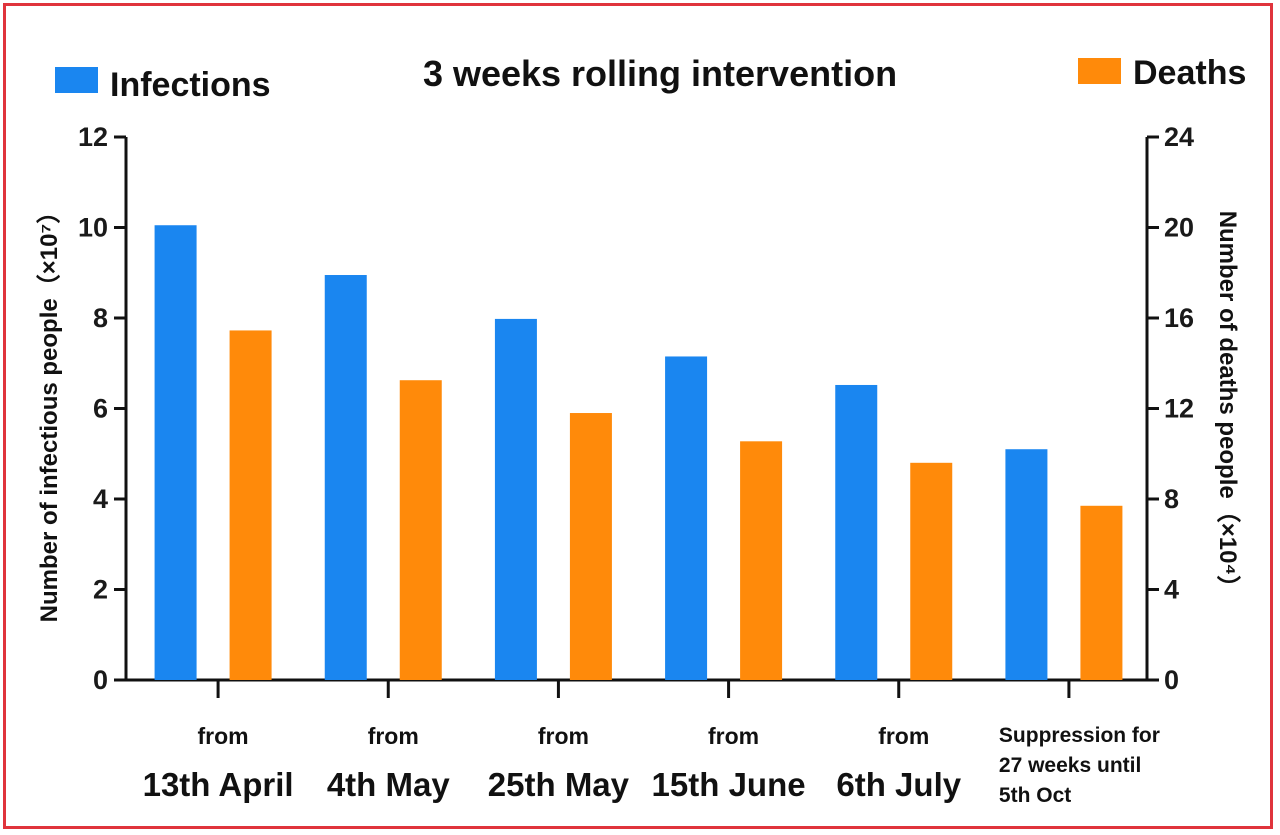  What do you see at coordinates (93, 137) in the screenshot?
I see `left-tick-label: 12` at bounding box center [93, 137].